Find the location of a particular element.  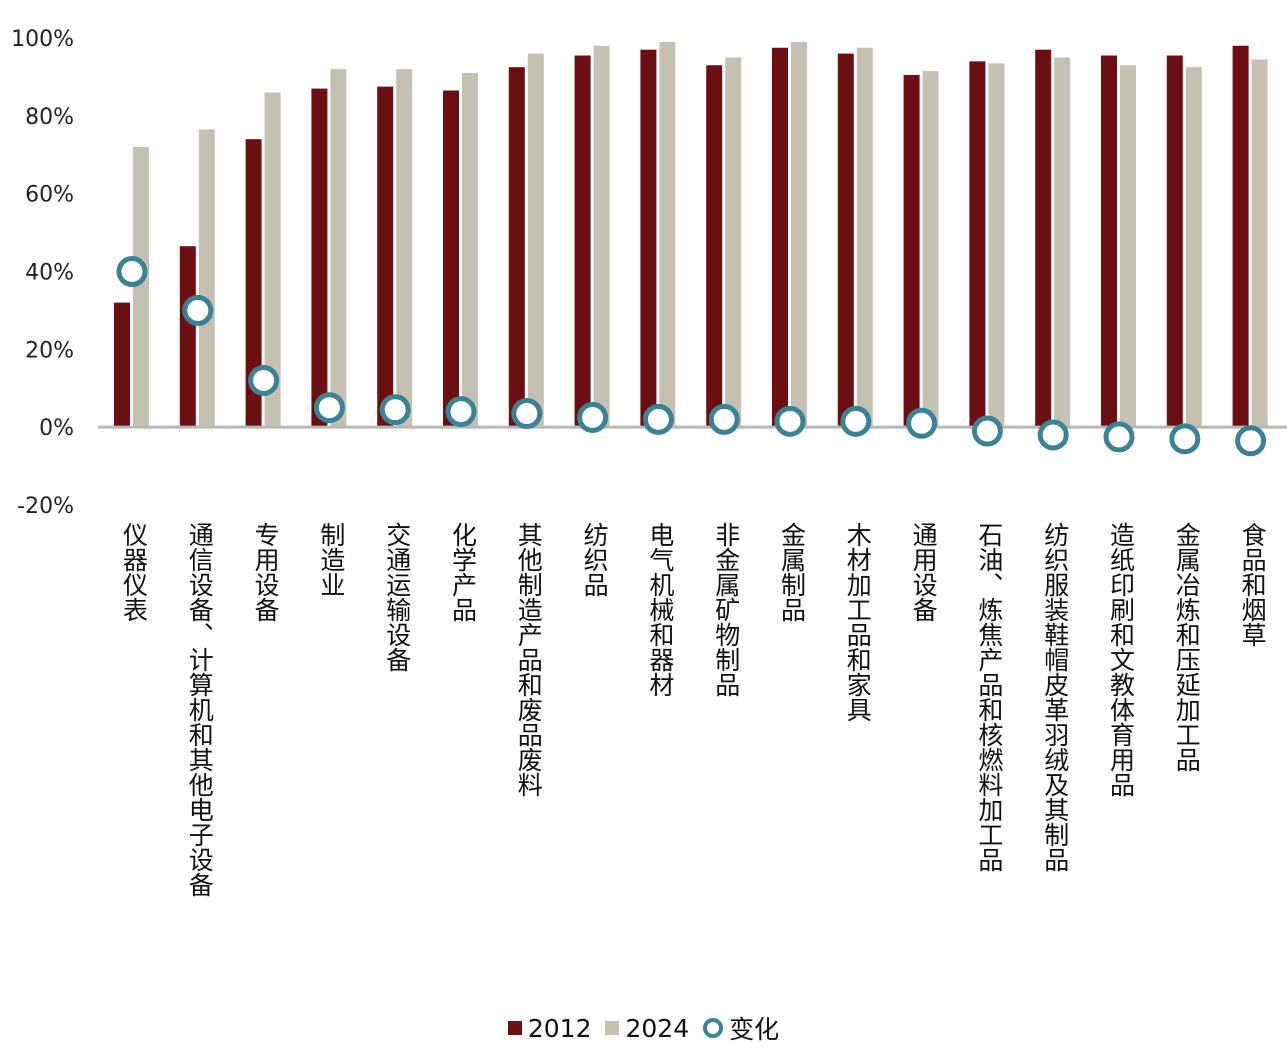

legend-item-2012: 2012 is located at coordinates (549, 1028).